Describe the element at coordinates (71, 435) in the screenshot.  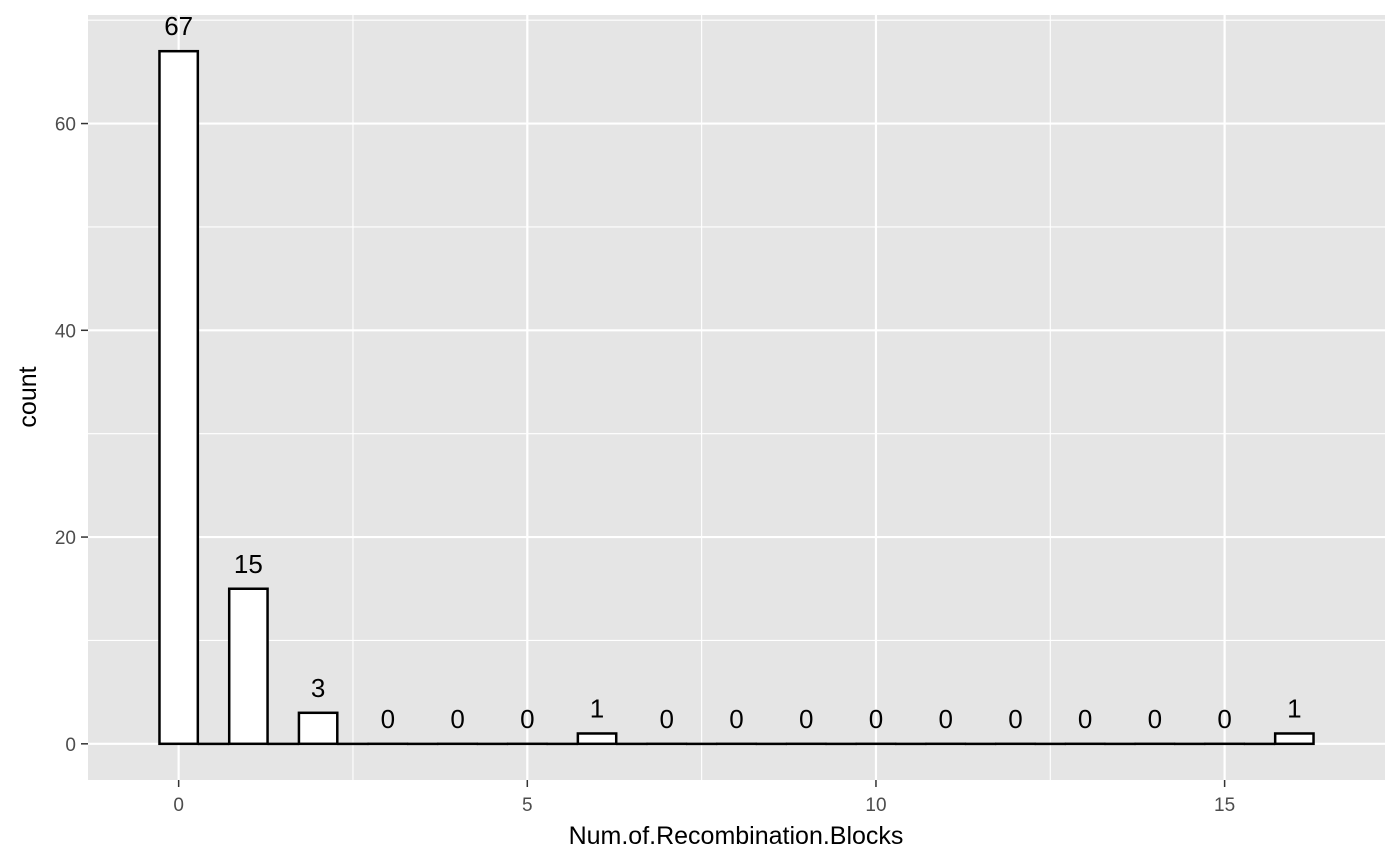
I see `y-axis-ticks: 0 20 40 60` at that location.